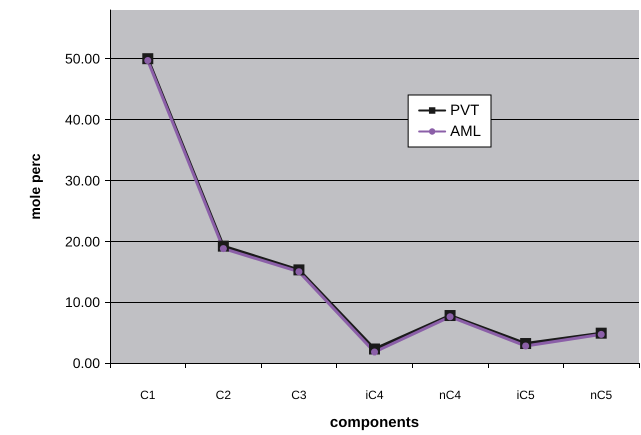 This screenshot has width=641, height=435. I want to click on x-tick-label: C2, so click(224, 395).